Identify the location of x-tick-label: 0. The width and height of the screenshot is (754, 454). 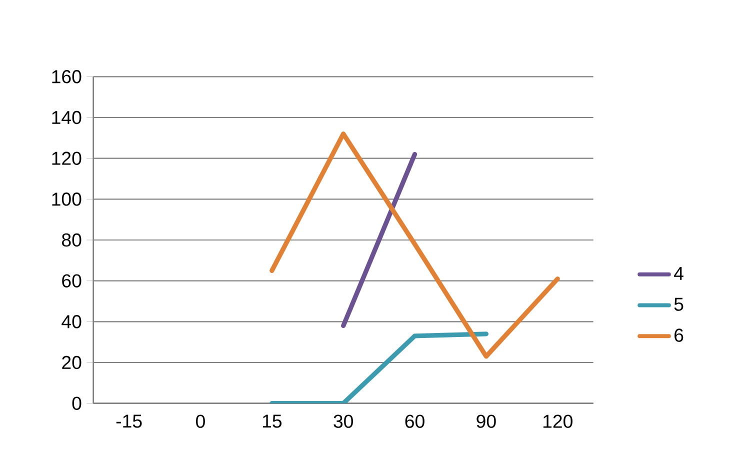
(200, 421).